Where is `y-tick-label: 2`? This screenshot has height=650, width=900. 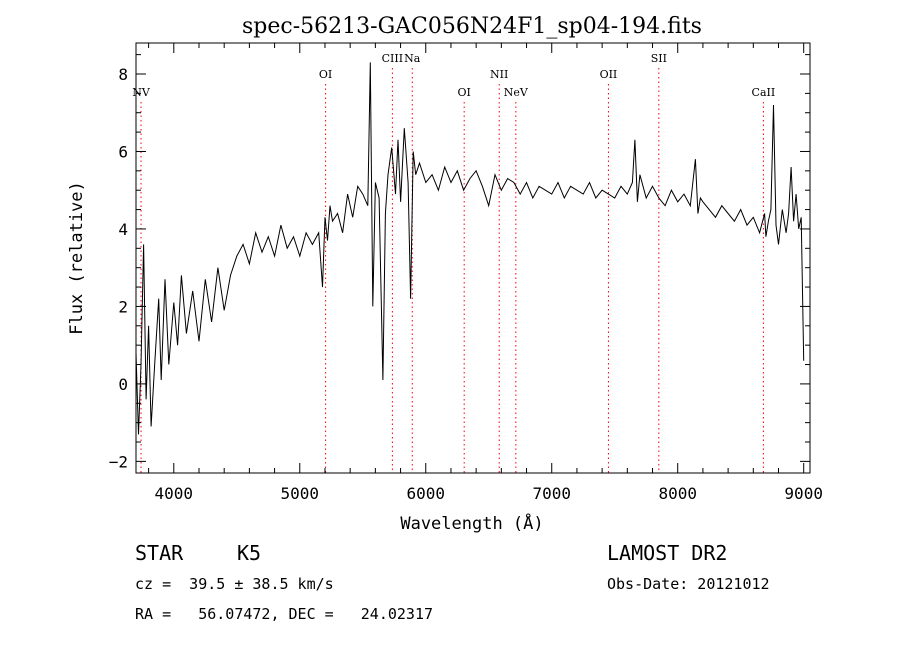
y-tick-label: 2 is located at coordinates (123, 306).